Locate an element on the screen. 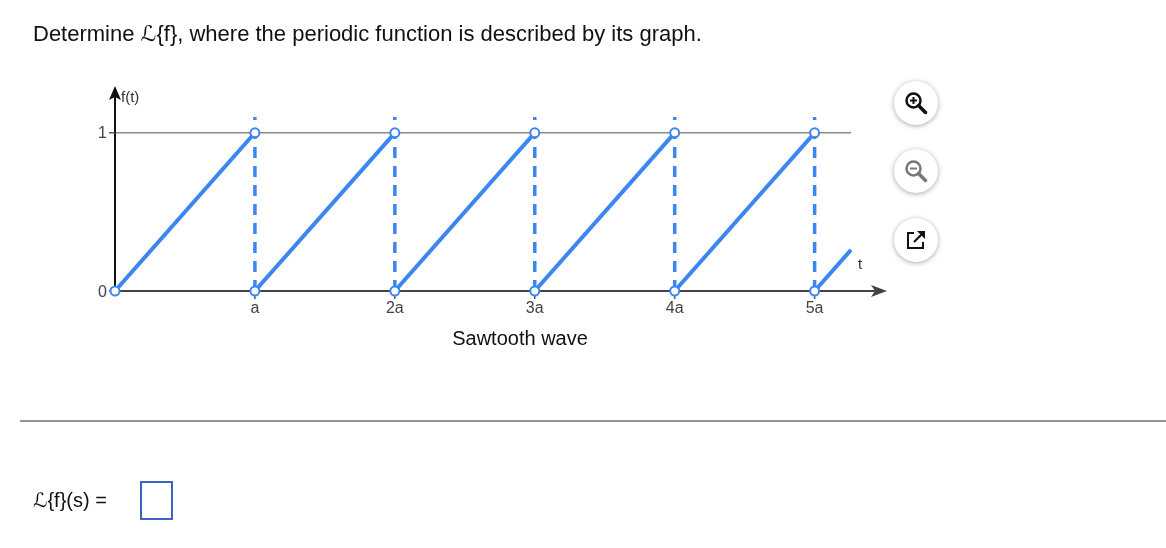  y-axis-title: f(t) is located at coordinates (130, 96).